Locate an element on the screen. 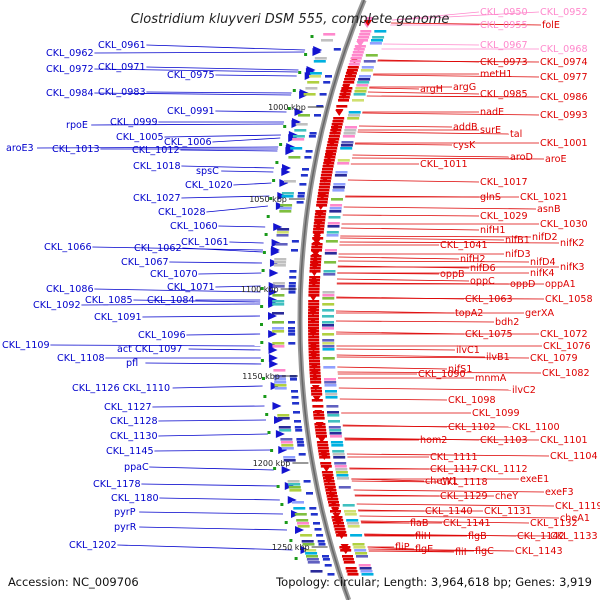  gene-label-right: cheY is located at coordinates (506, 496).